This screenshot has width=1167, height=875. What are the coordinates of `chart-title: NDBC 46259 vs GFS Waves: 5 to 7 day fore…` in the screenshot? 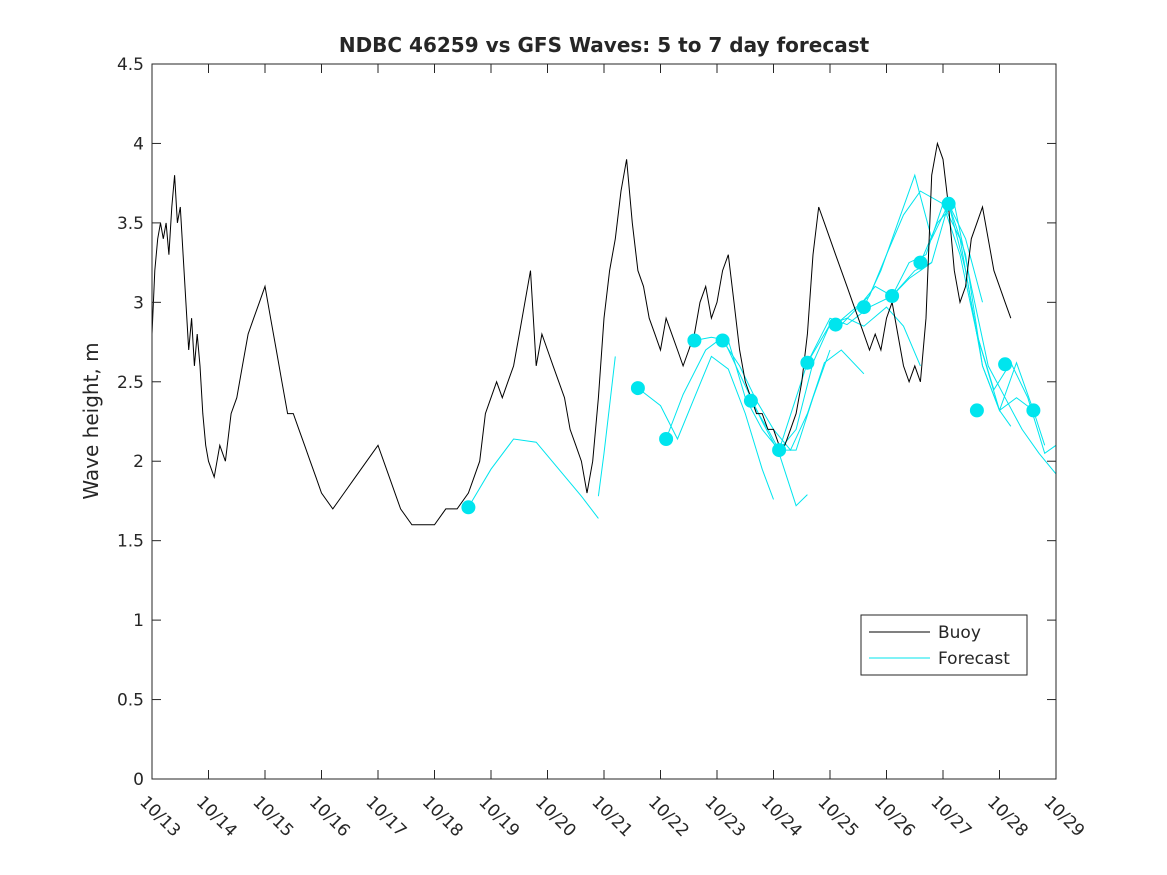 It's located at (604, 45).